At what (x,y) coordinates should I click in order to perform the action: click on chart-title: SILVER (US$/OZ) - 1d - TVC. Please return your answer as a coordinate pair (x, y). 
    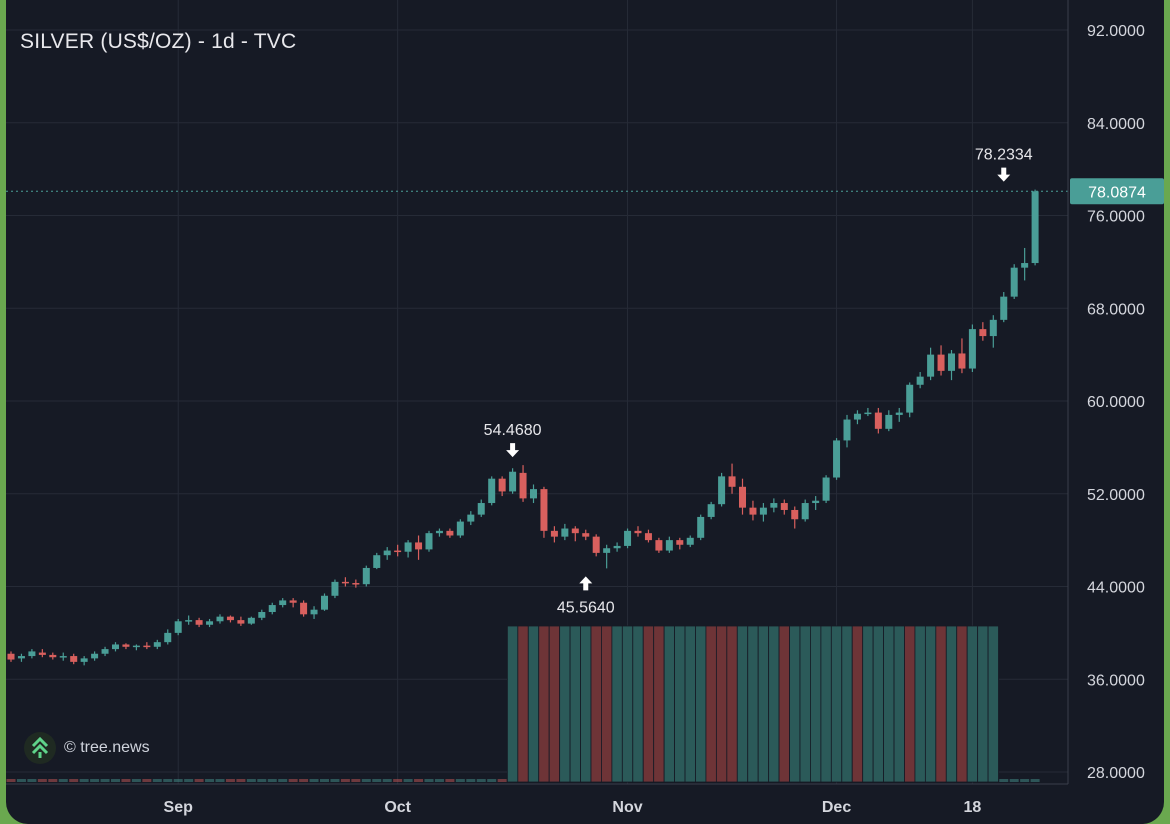
    Looking at the image, I should click on (158, 41).